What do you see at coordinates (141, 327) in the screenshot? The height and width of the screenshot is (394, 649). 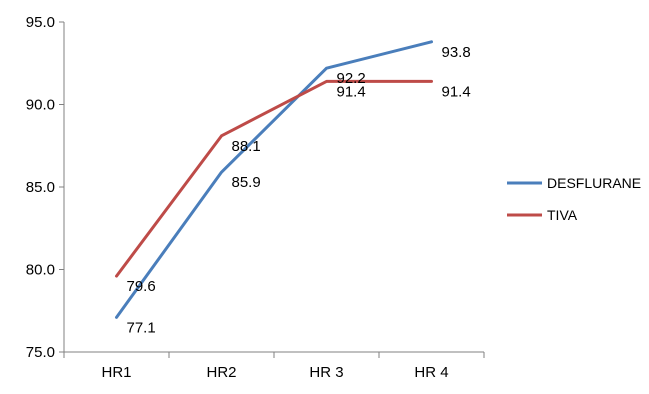 I see `data-label-desflurane: 77.1` at bounding box center [141, 327].